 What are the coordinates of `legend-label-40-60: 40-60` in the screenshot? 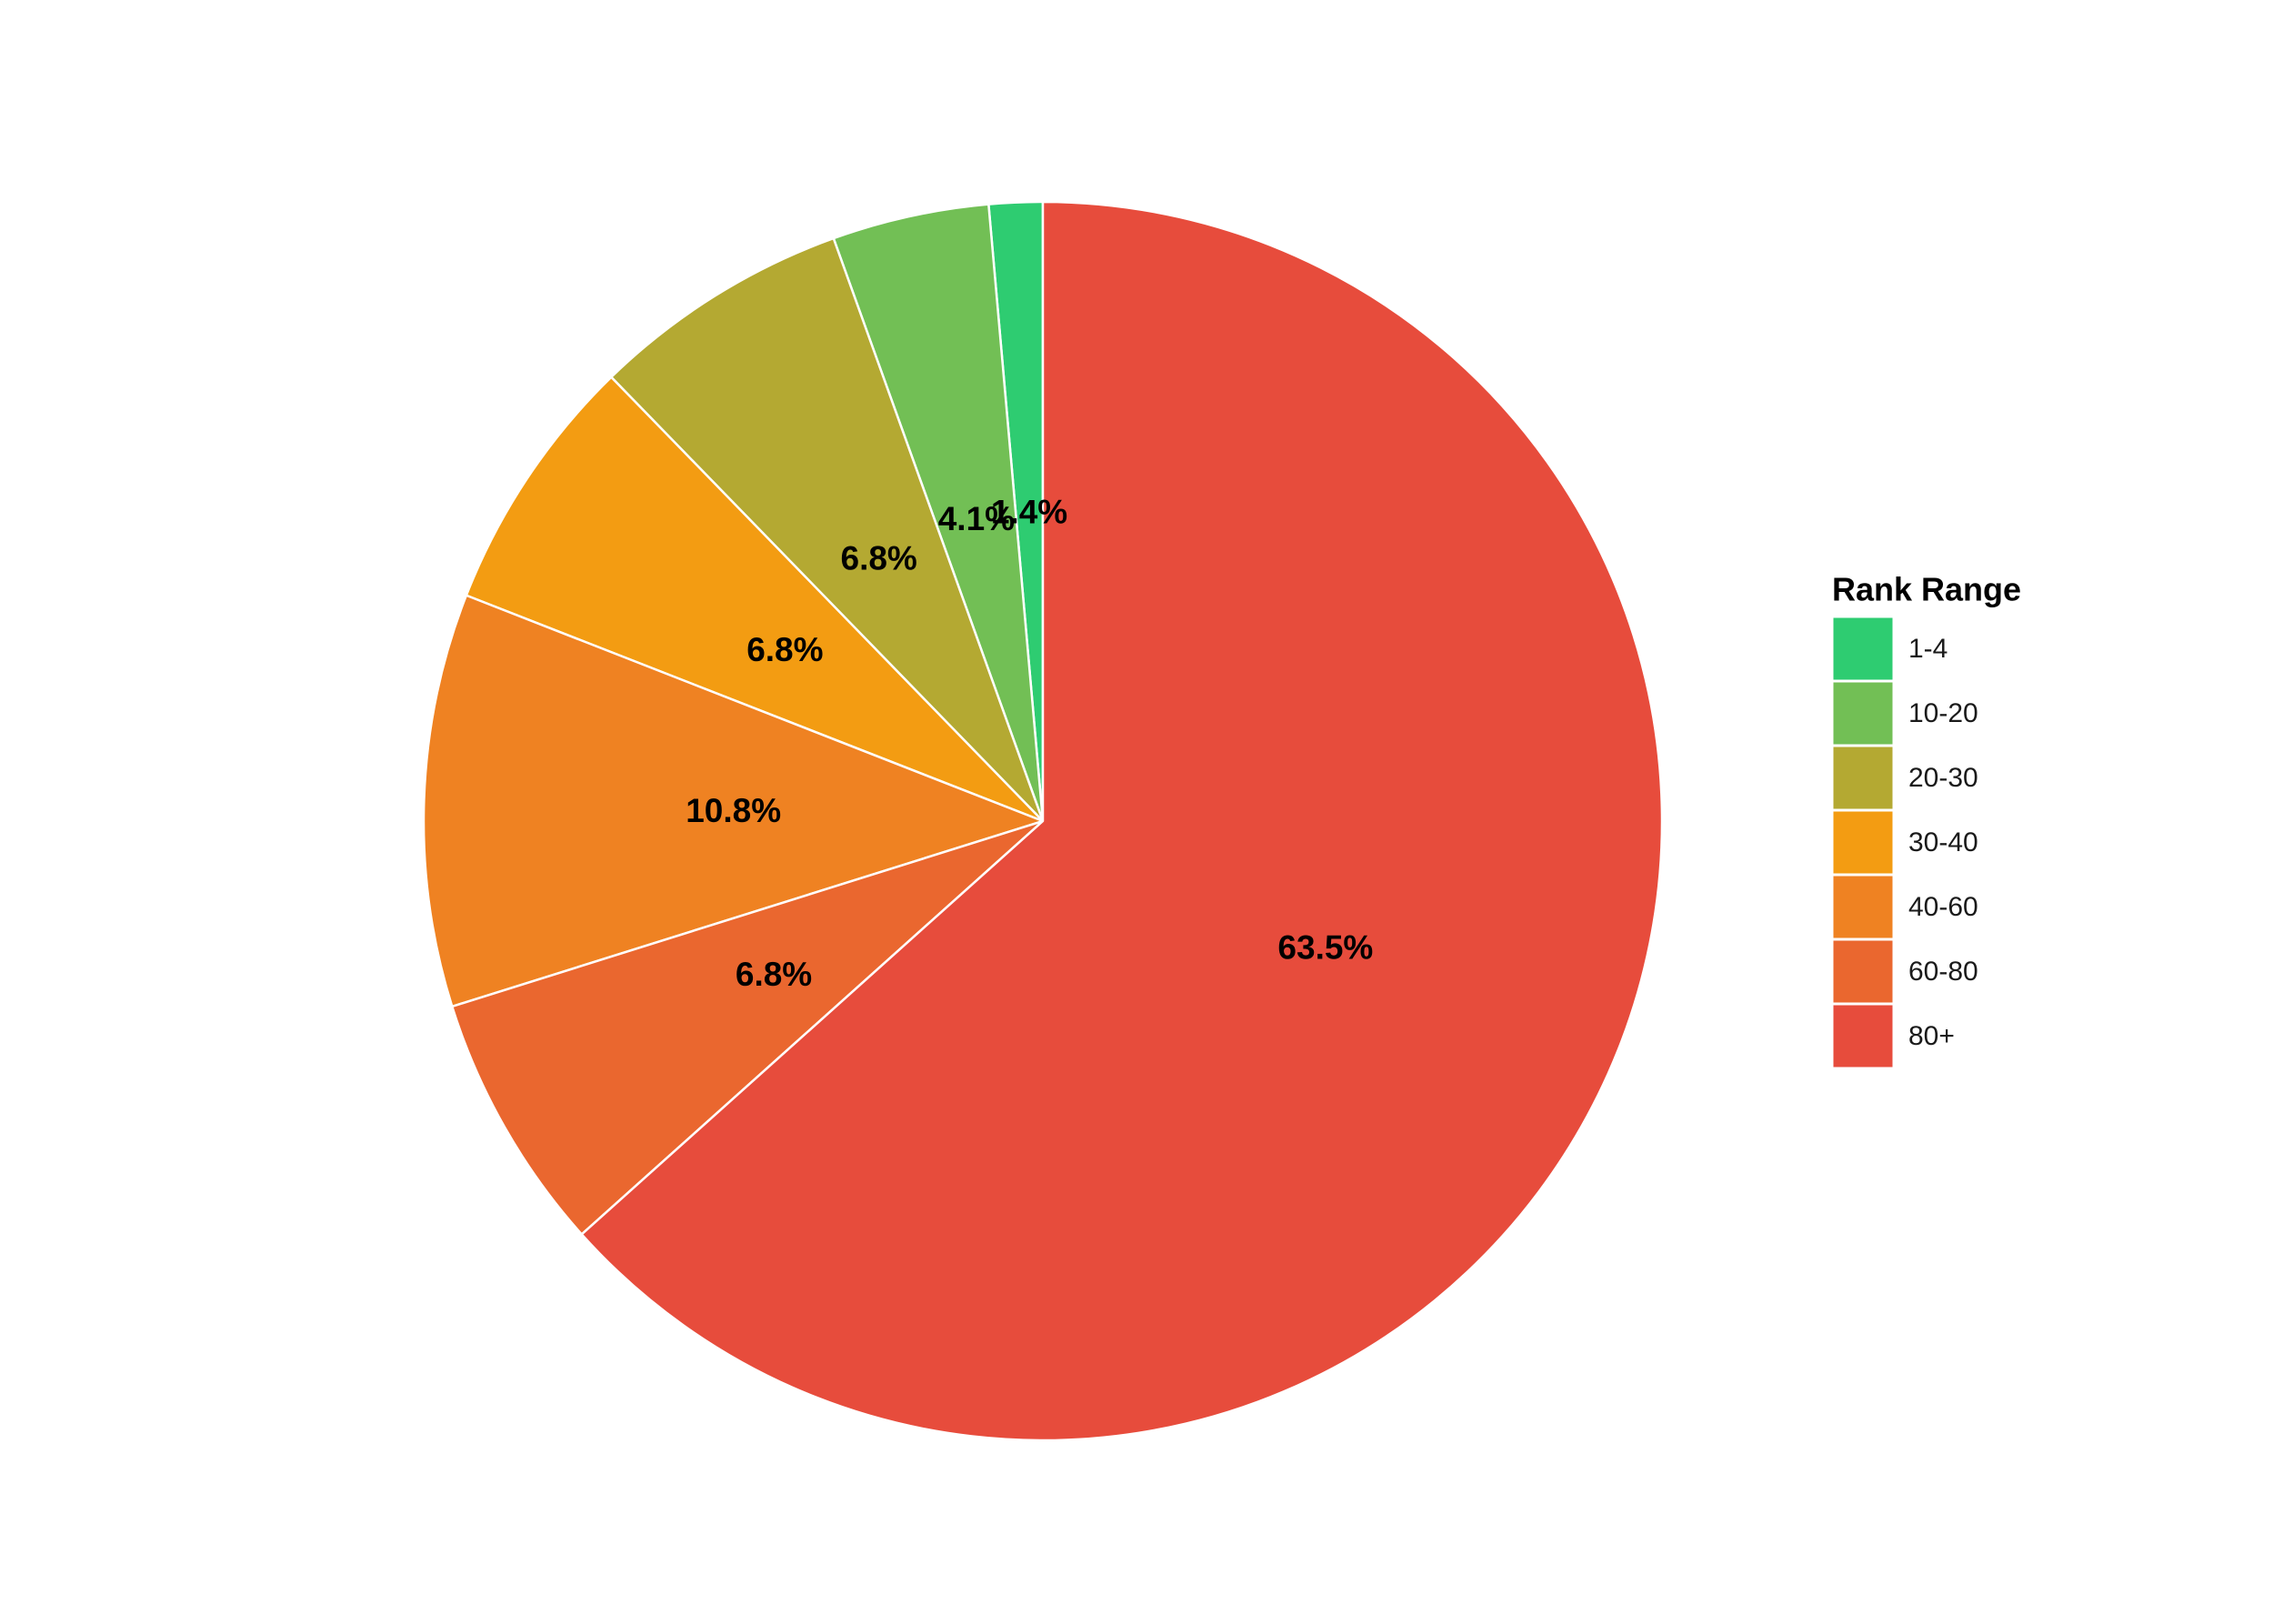 It's located at (1943, 907).